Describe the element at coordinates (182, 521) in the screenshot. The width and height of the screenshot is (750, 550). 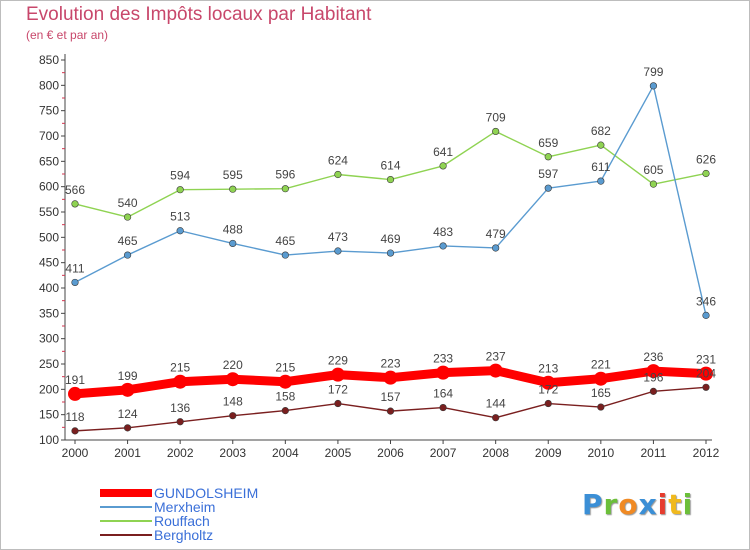
I see `legend-label: Rouffach` at that location.